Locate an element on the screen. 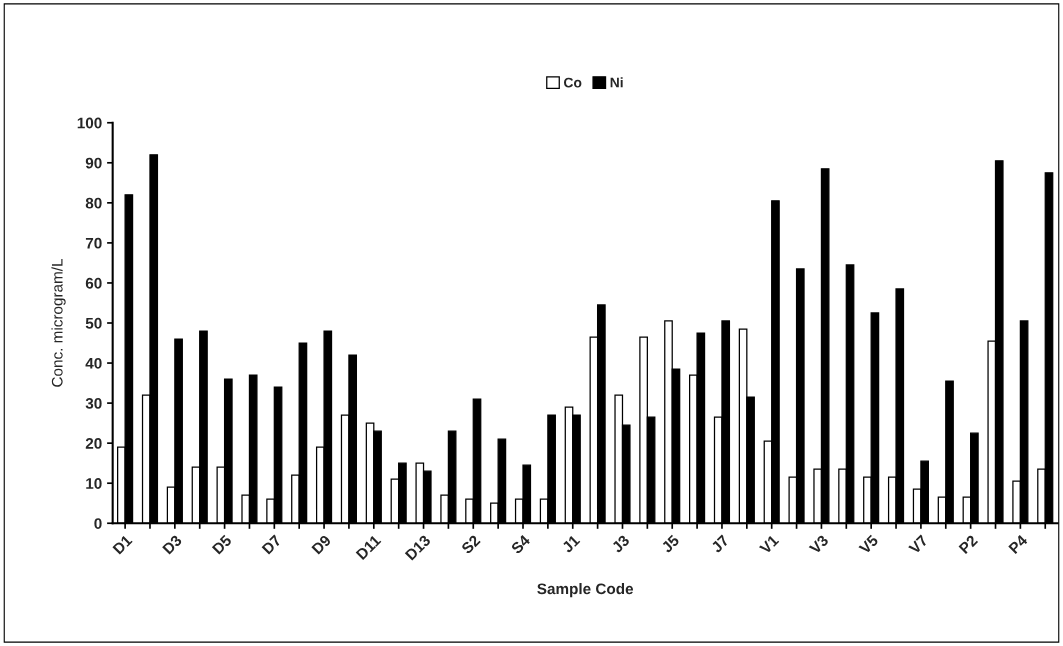  x-tick-label: V7 is located at coordinates (918, 544).